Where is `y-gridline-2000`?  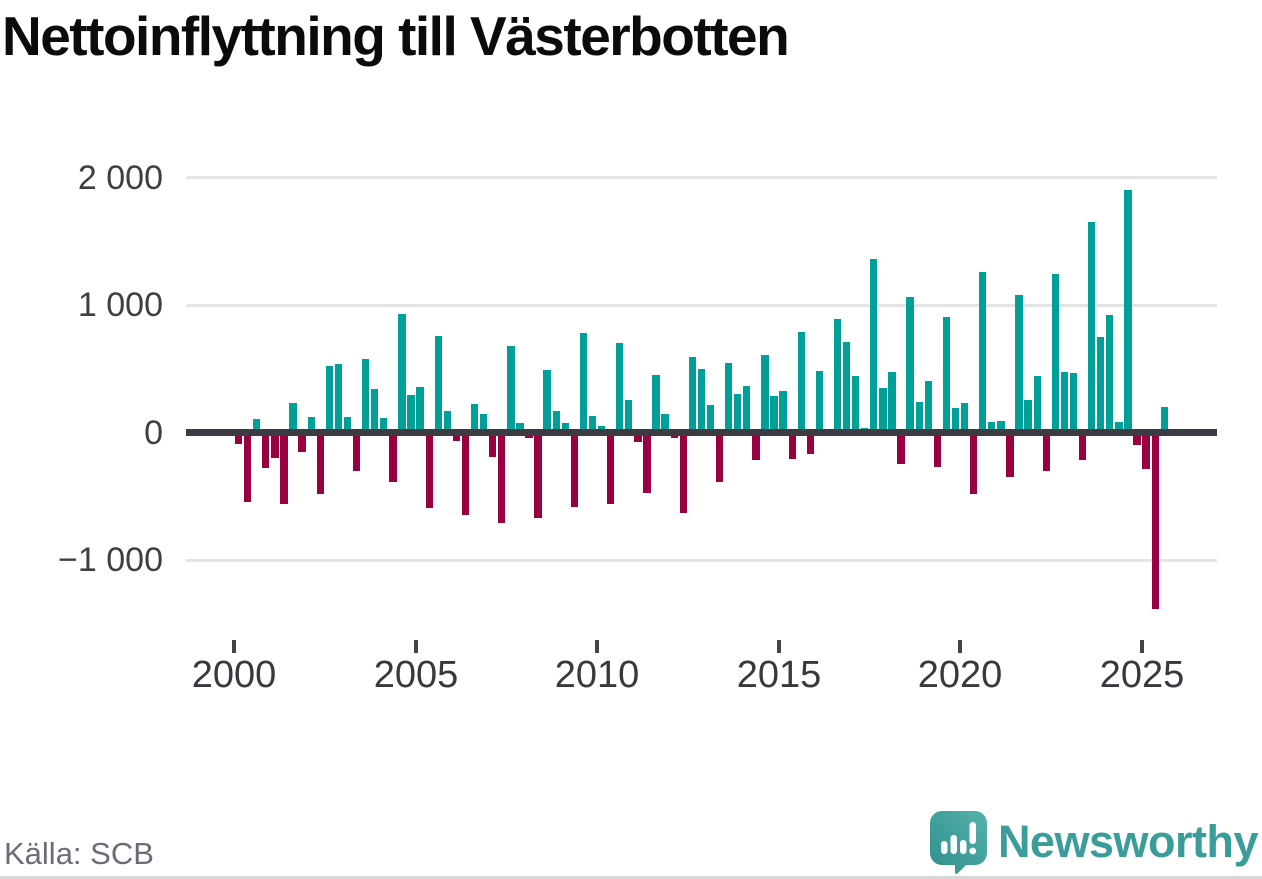 y-gridline-2000 is located at coordinates (701, 177).